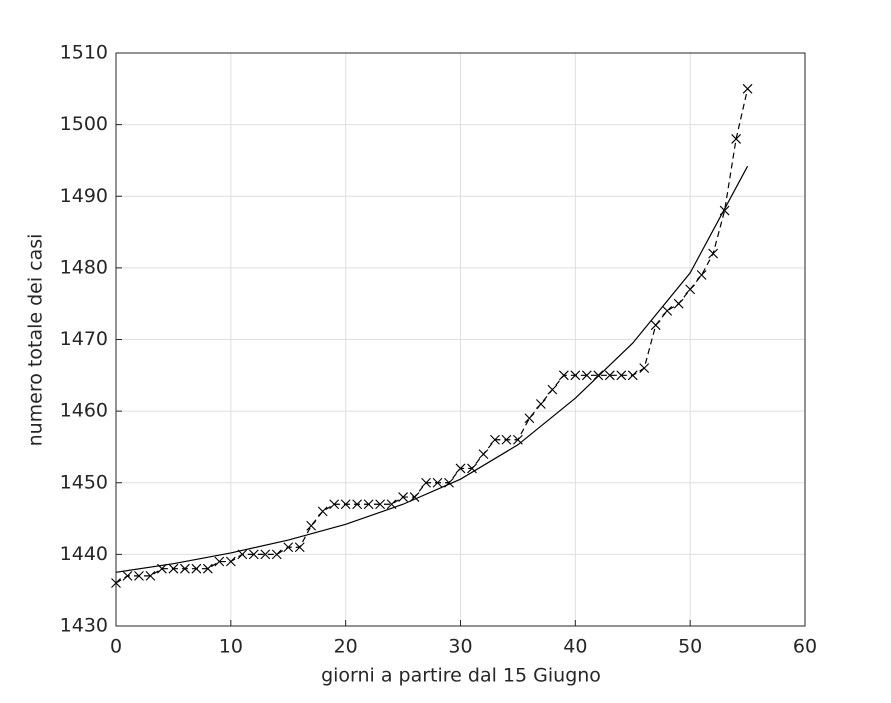 Image resolution: width=891 pixels, height=703 pixels. What do you see at coordinates (84, 482) in the screenshot?
I see `y-tick-label: 1450` at bounding box center [84, 482].